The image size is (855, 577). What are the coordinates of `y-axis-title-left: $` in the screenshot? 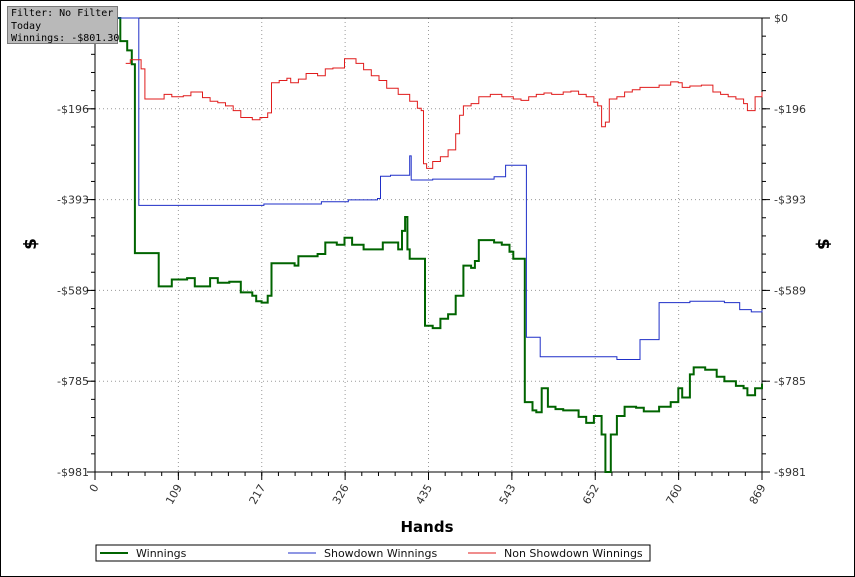 It's located at (31, 244).